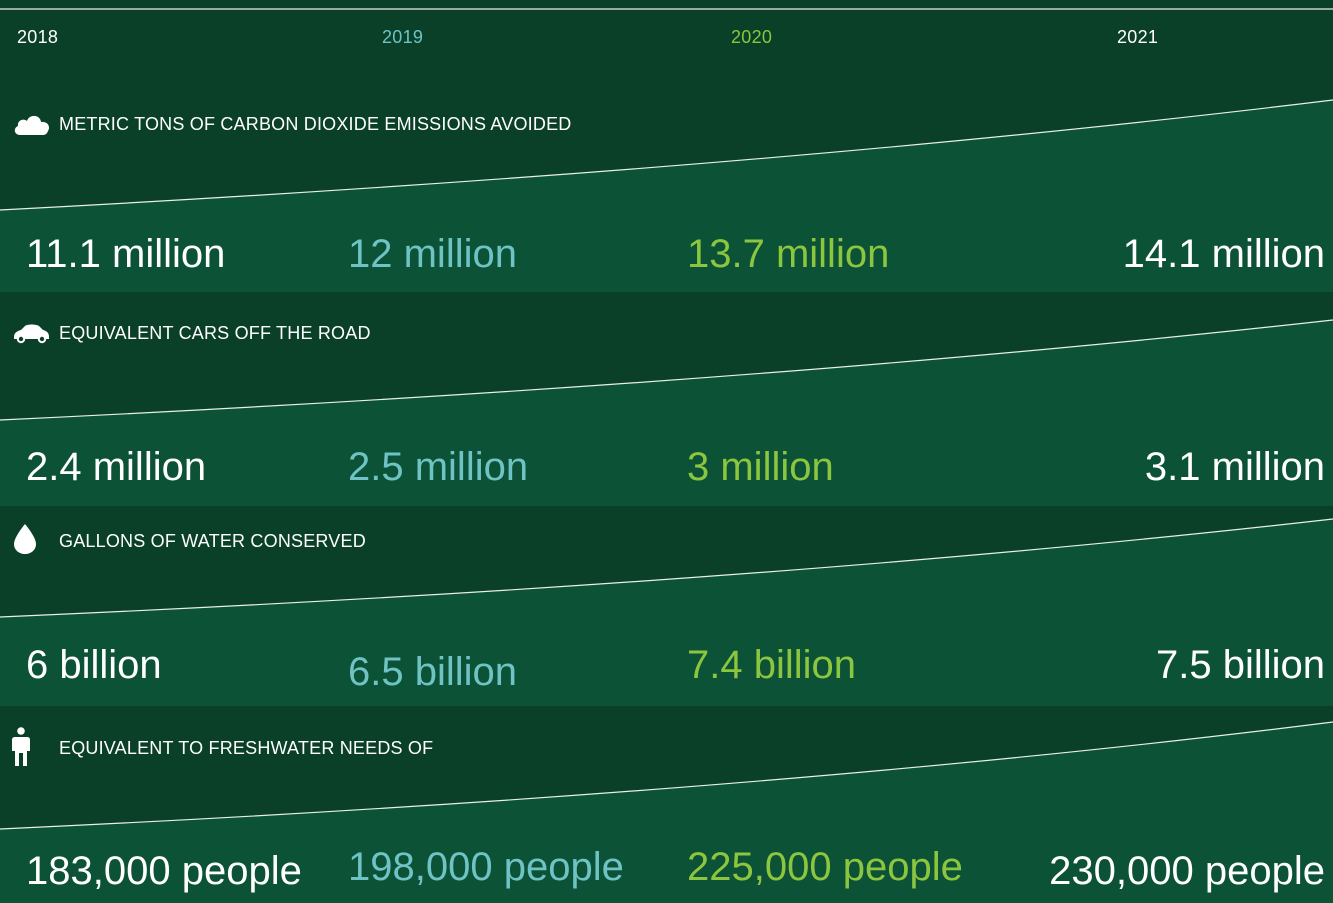 This screenshot has width=1333, height=903. What do you see at coordinates (246, 748) in the screenshot?
I see `row-label-people: EQUIVALENT TO FRESHWATER NEEDS OF` at bounding box center [246, 748].